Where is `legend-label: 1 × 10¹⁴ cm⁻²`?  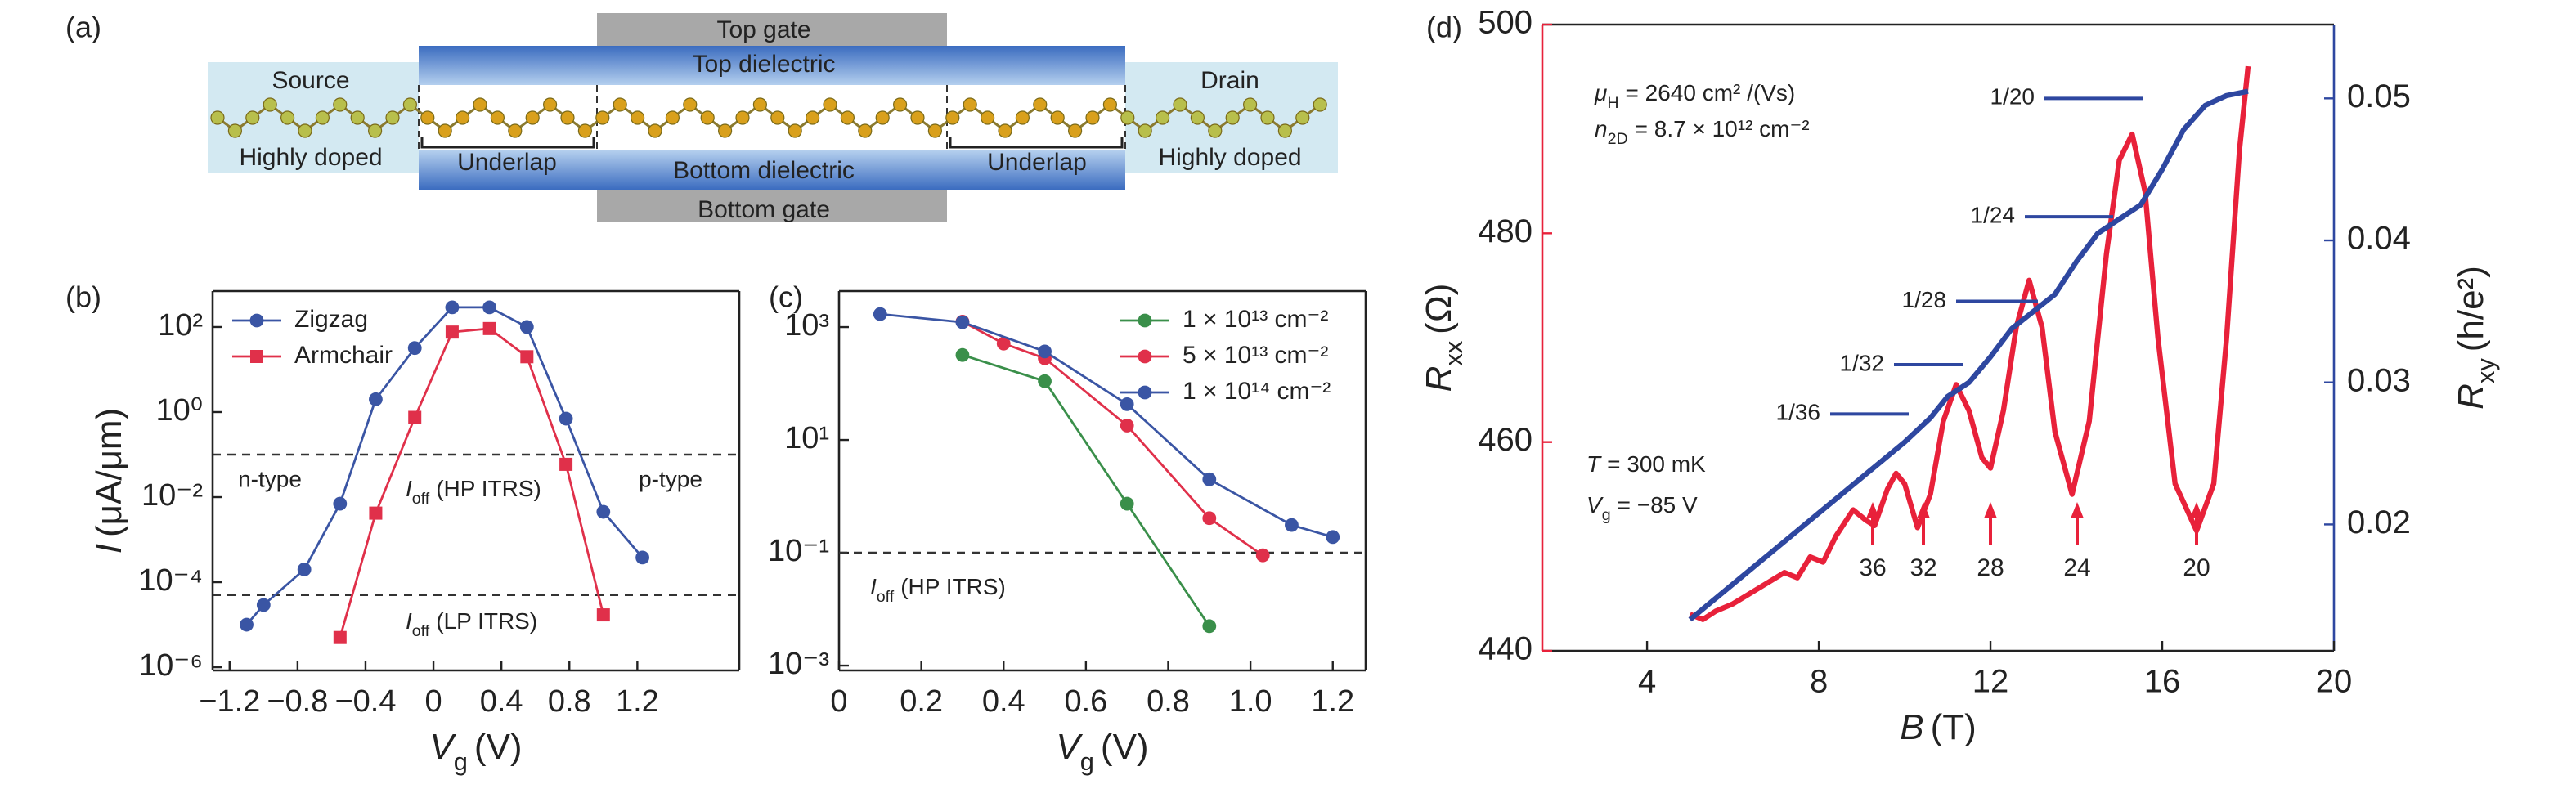 legend-label: 1 × 10¹⁴ cm⁻² is located at coordinates (1257, 391).